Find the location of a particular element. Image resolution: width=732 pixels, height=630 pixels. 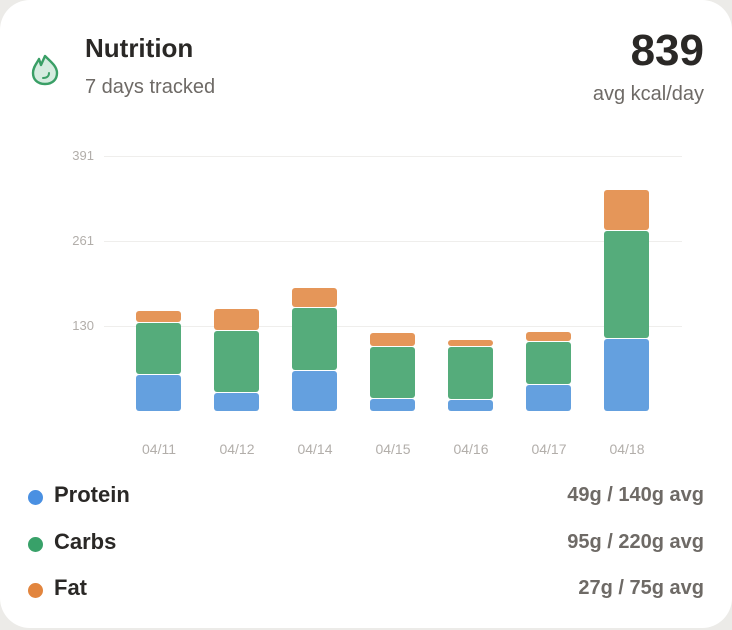

y-tick-label: 130 is located at coordinates (83, 326).